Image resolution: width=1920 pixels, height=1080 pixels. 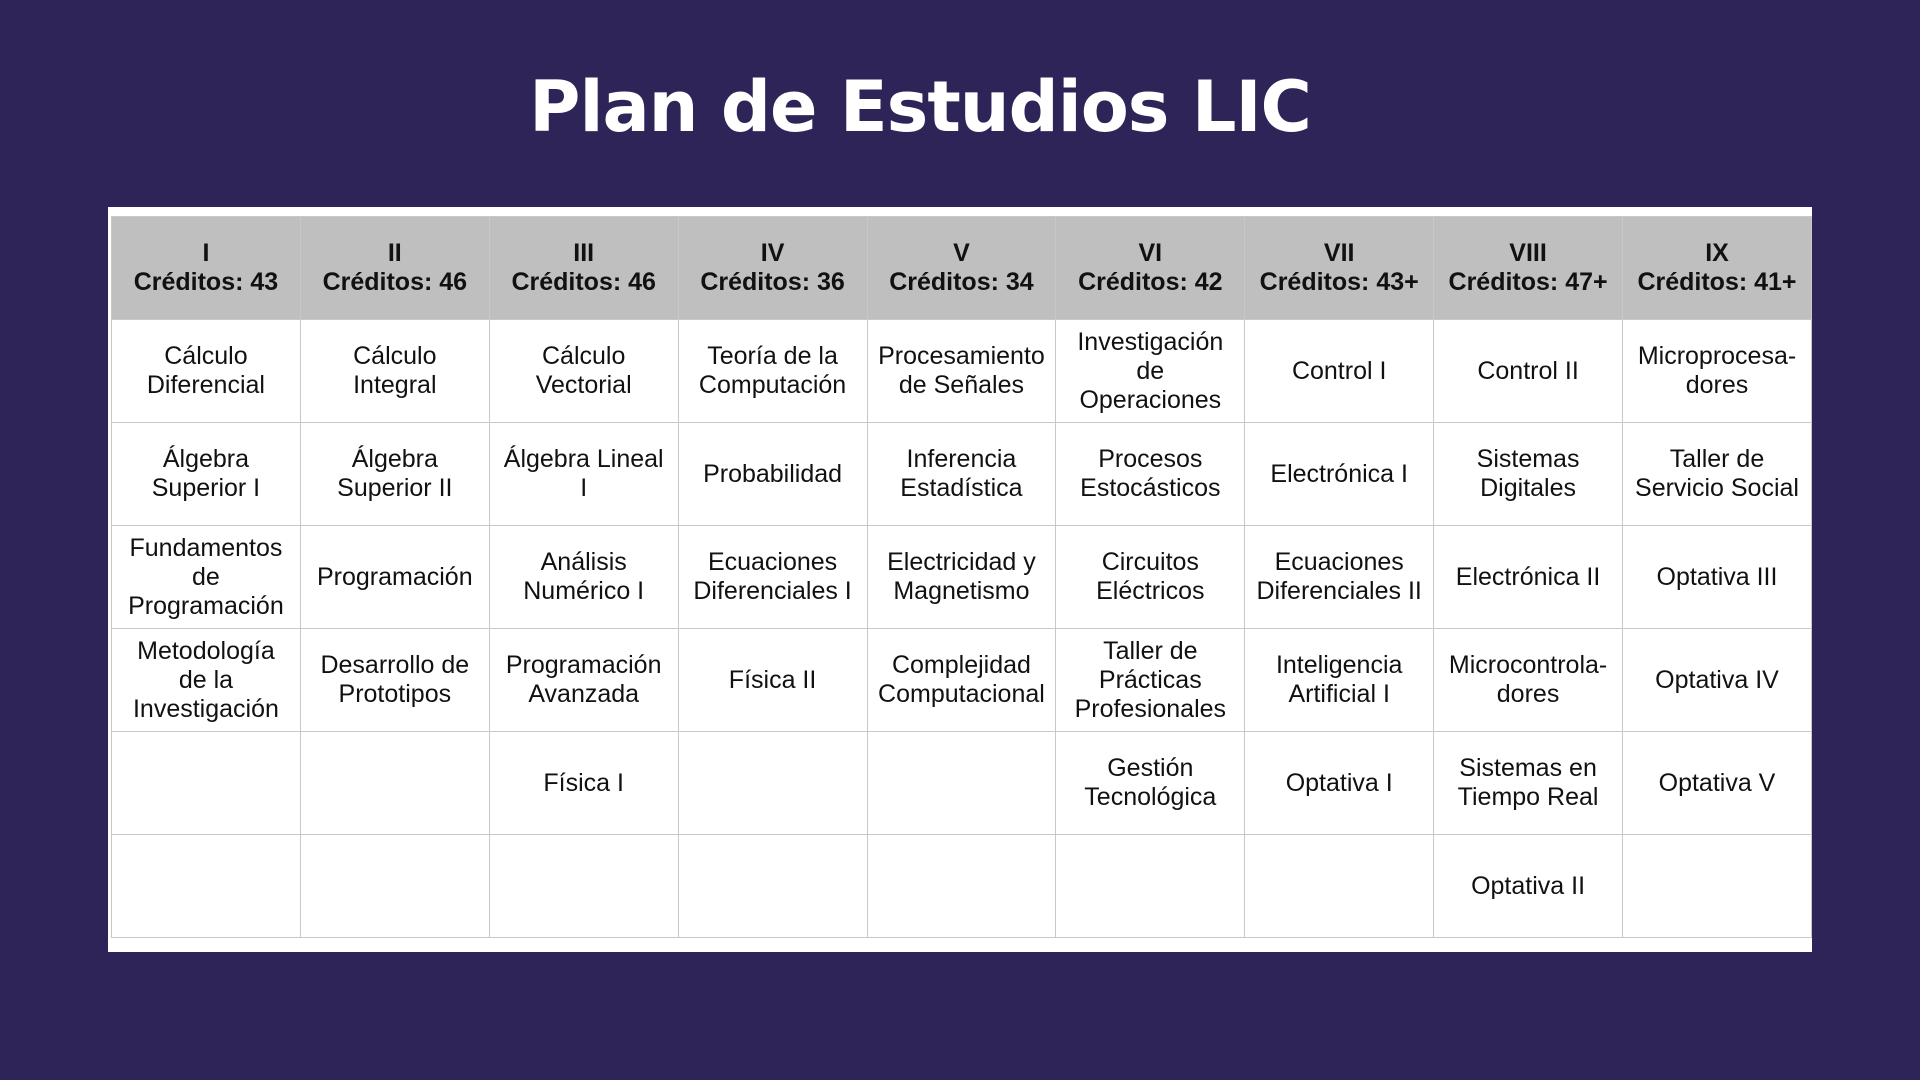 What do you see at coordinates (206, 253) in the screenshot?
I see `semester-label: I` at bounding box center [206, 253].